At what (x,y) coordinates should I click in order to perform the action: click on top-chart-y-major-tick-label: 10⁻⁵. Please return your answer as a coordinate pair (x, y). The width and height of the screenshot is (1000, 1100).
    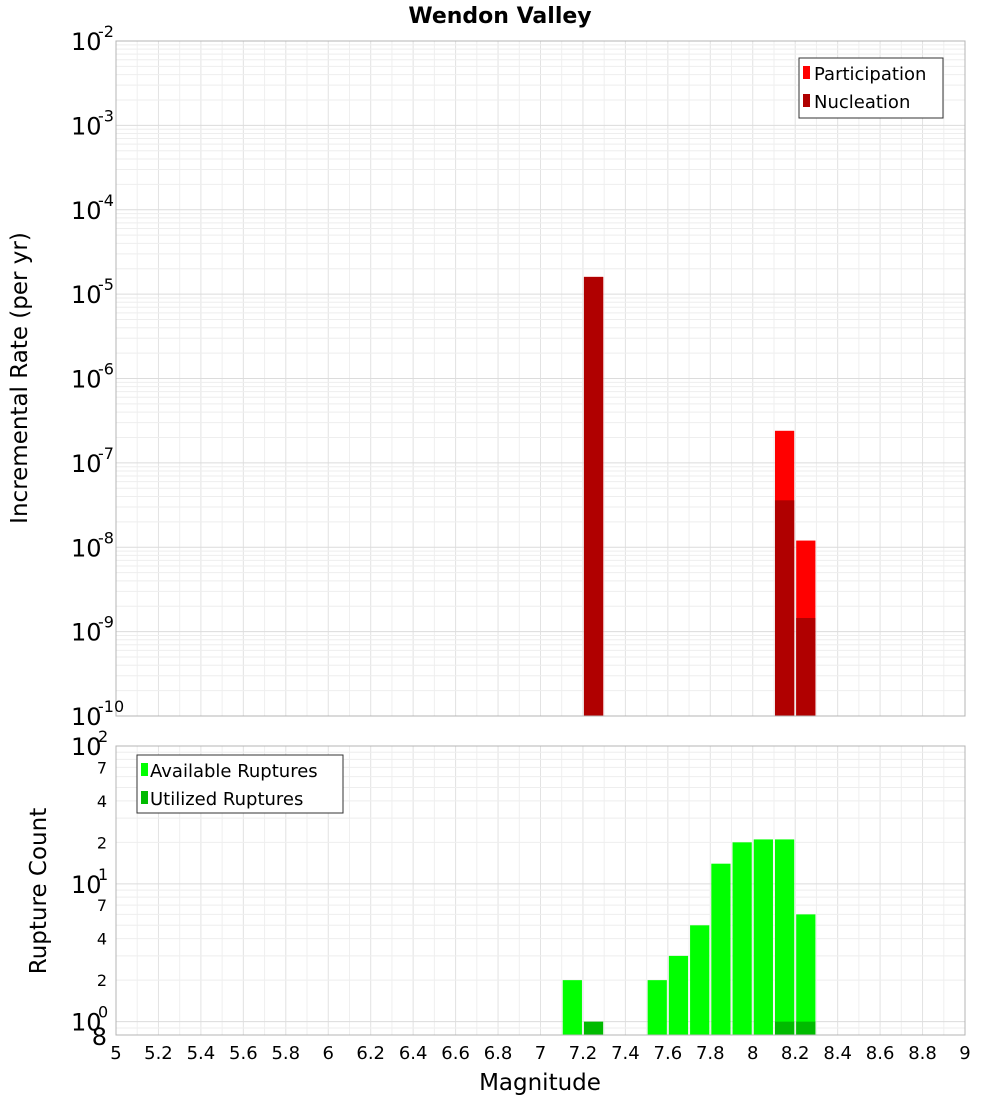
    Looking at the image, I should click on (92, 292).